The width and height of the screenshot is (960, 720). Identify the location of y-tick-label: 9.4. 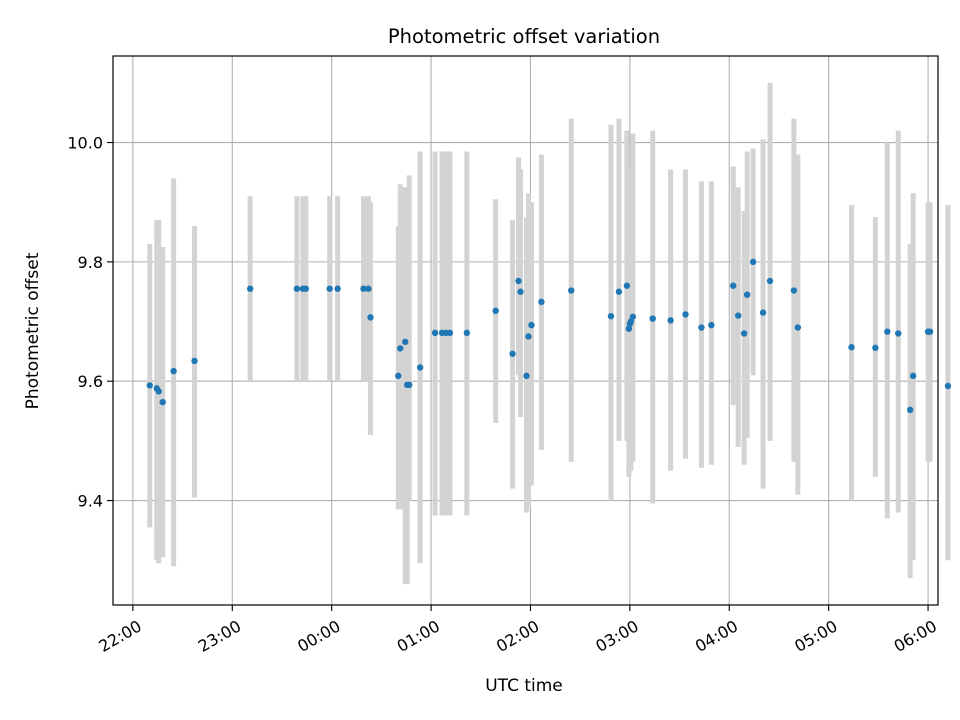
(90, 501).